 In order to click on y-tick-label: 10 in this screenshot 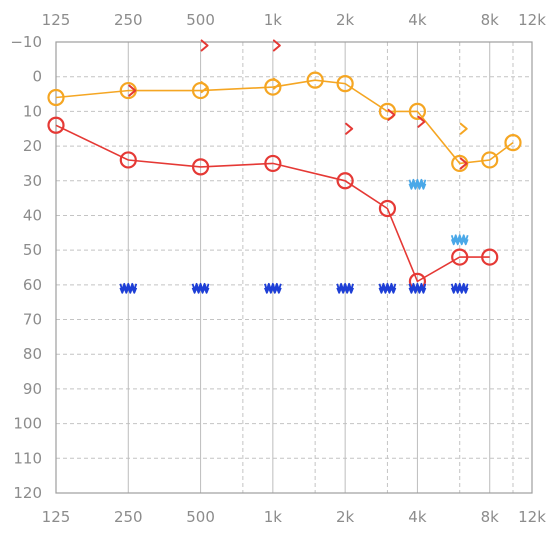, I will do `click(32, 111)`.